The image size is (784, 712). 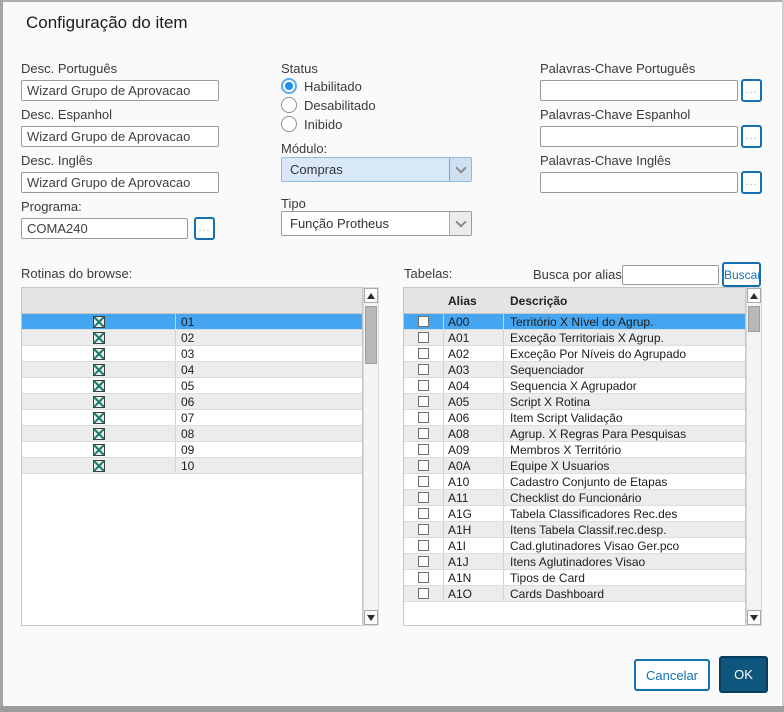 I want to click on desc-espanhol-input, so click(x=120, y=136).